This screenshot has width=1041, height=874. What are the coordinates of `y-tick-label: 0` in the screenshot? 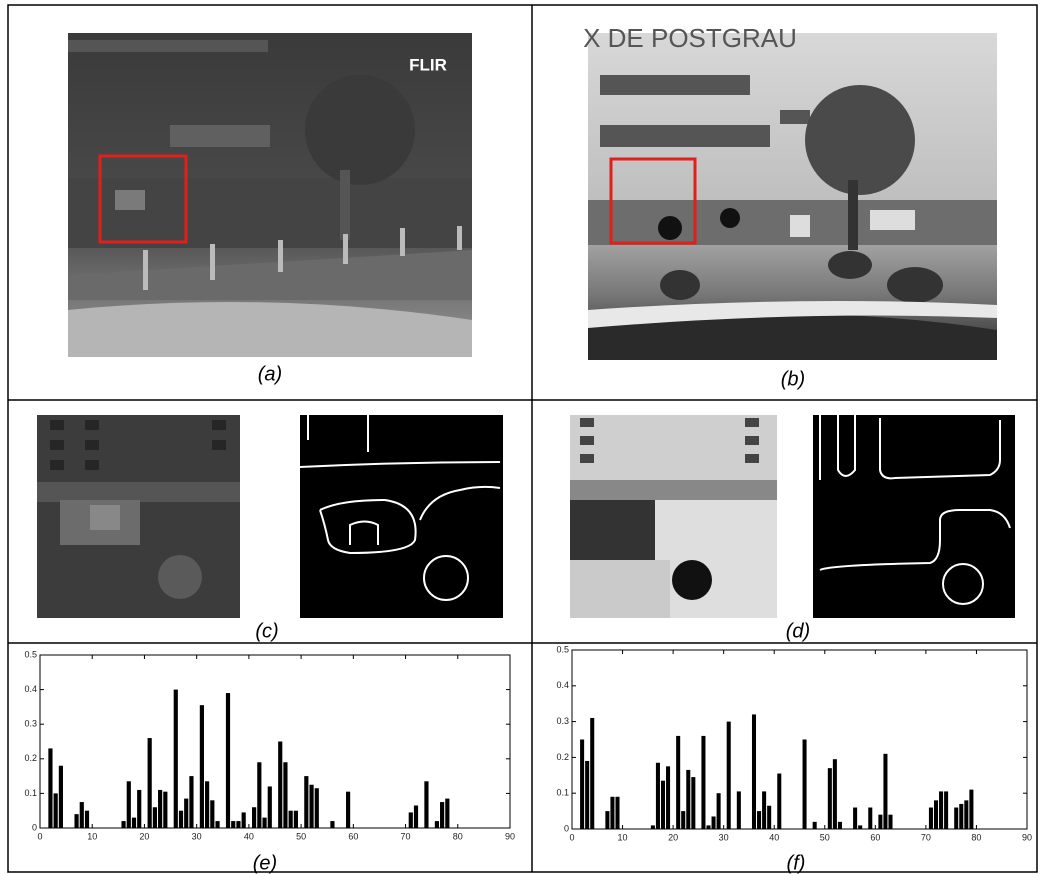 It's located at (566, 828).